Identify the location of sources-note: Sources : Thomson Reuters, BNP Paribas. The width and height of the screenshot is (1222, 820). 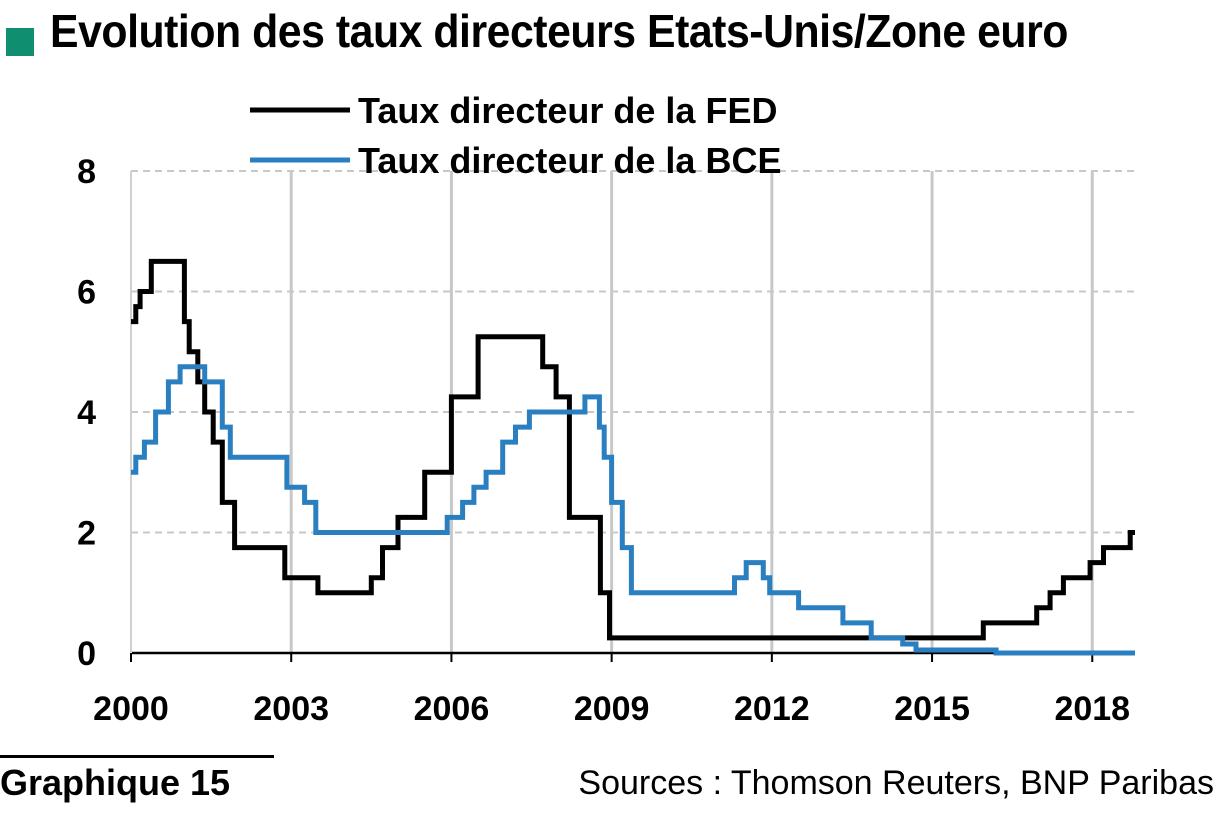
(896, 783).